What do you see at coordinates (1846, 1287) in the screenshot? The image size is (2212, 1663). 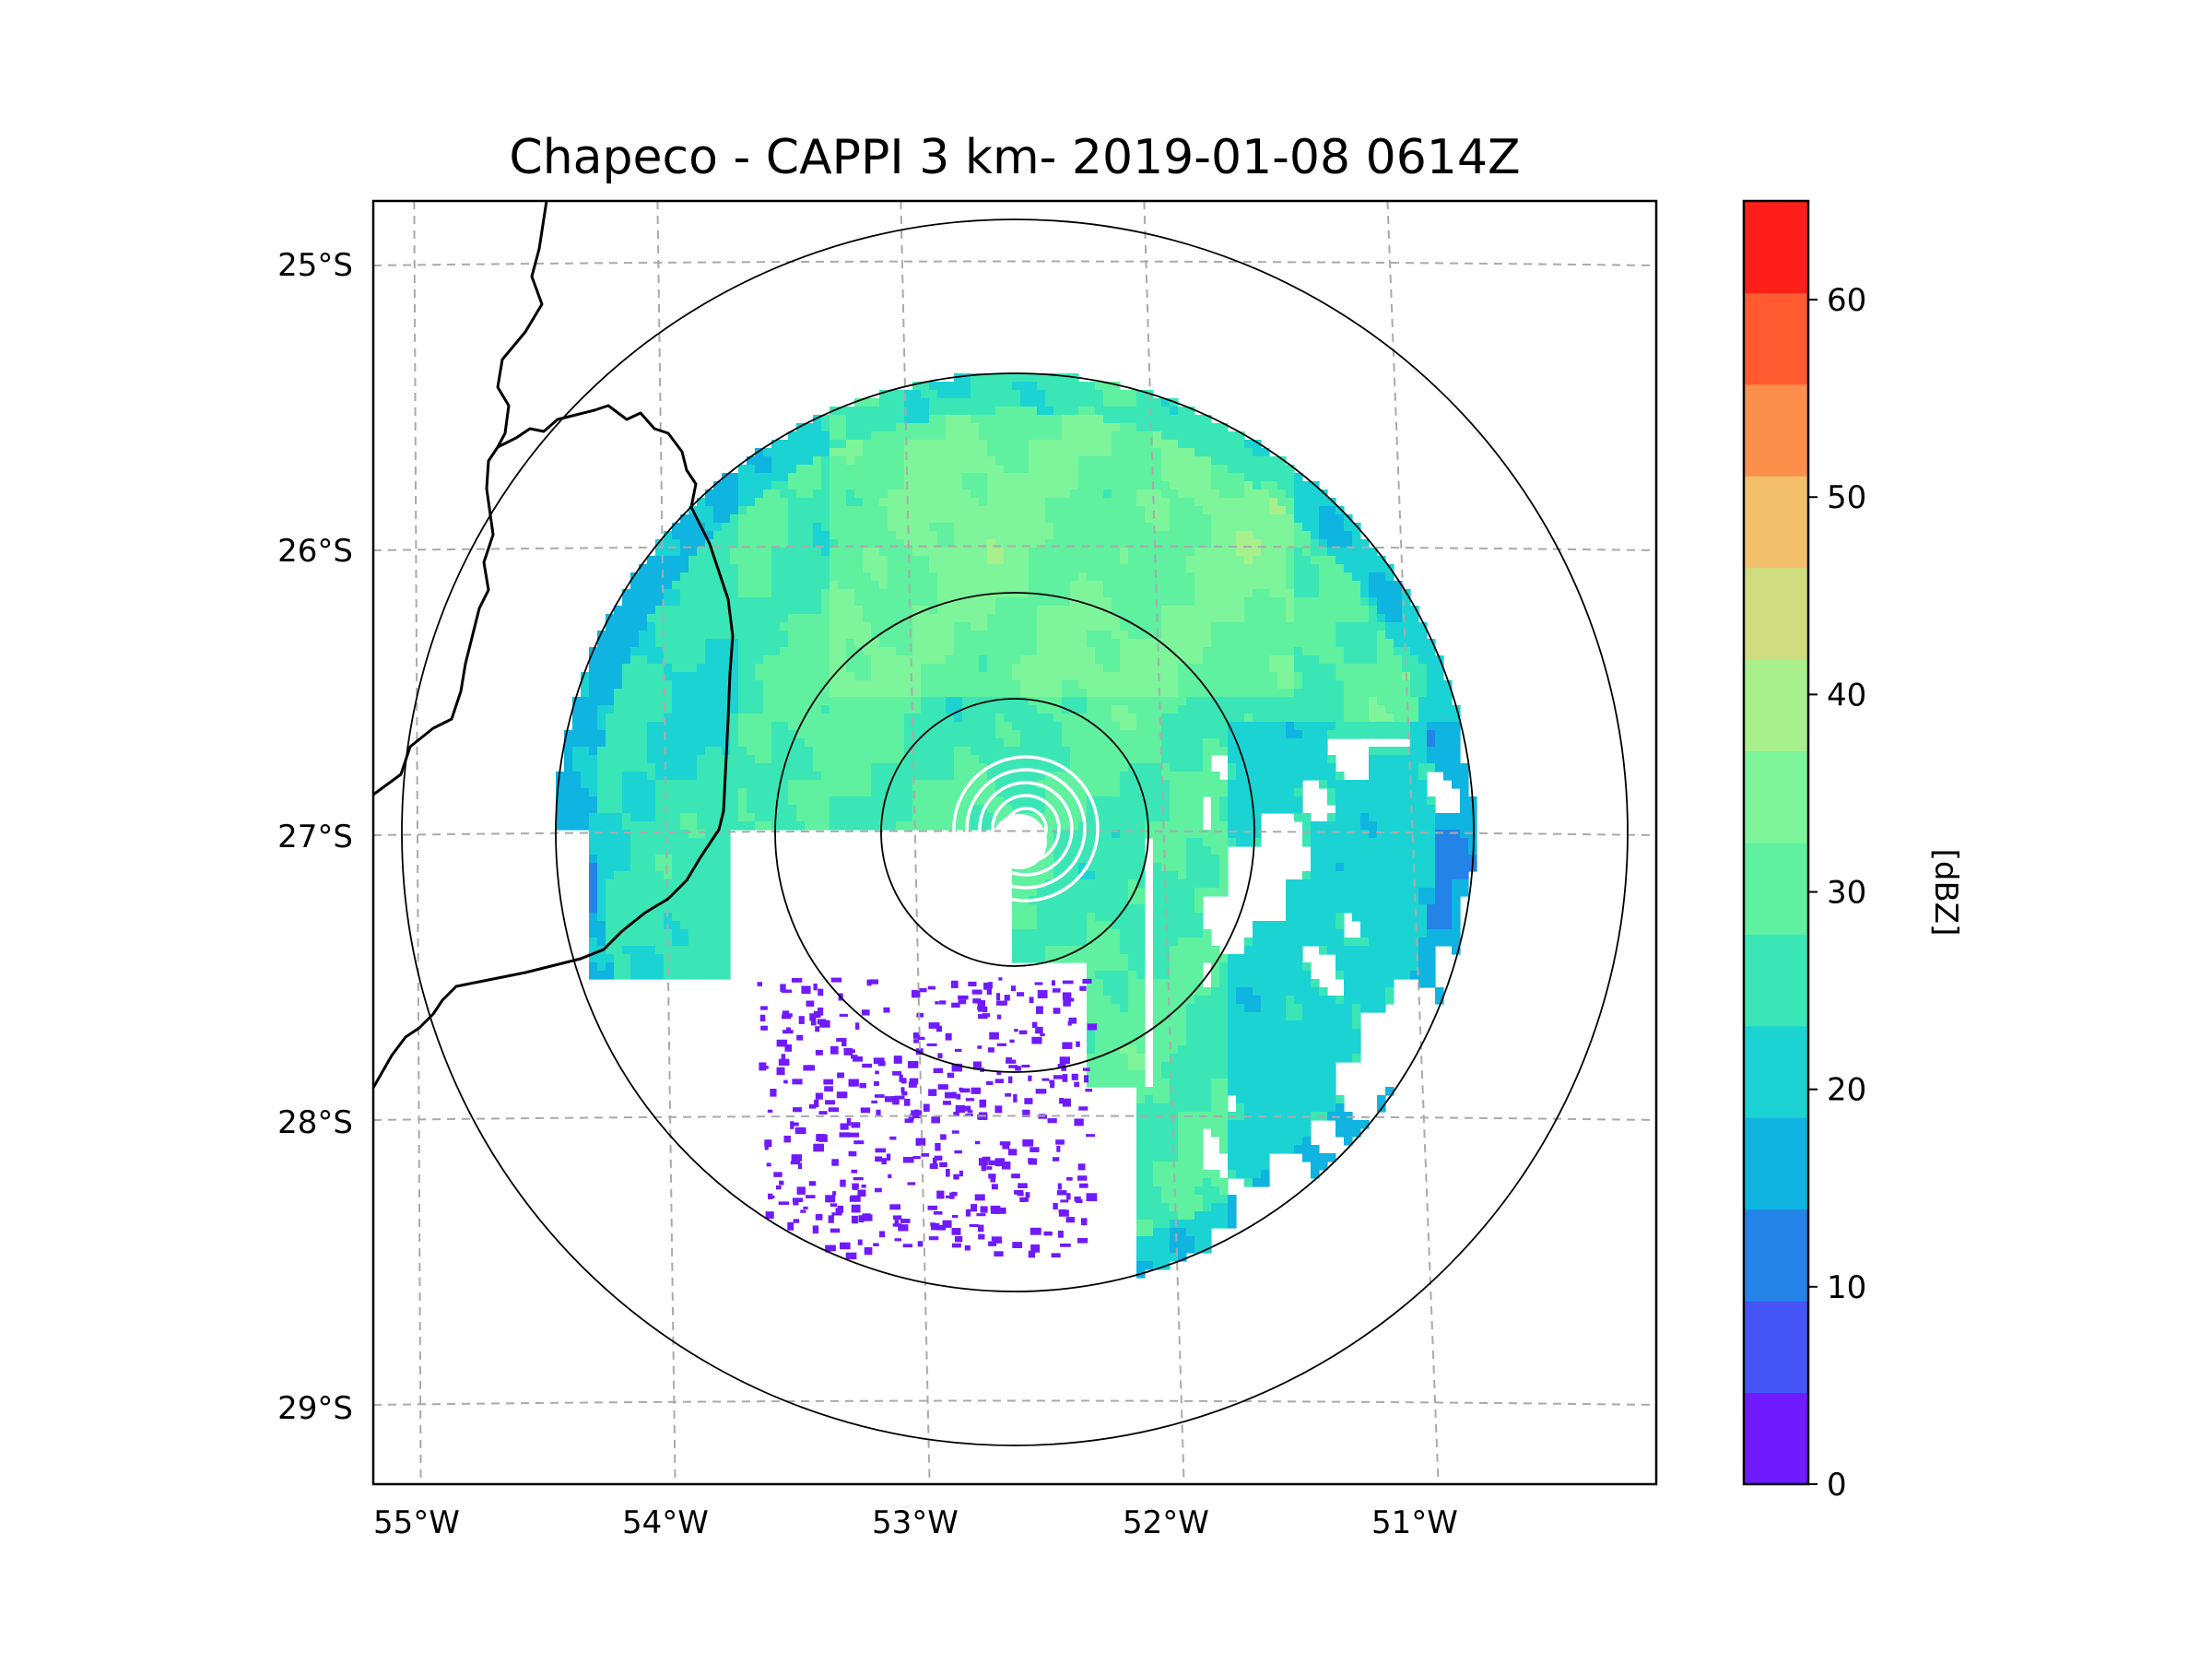 I see `colorbar-tick-label: 10` at bounding box center [1846, 1287].